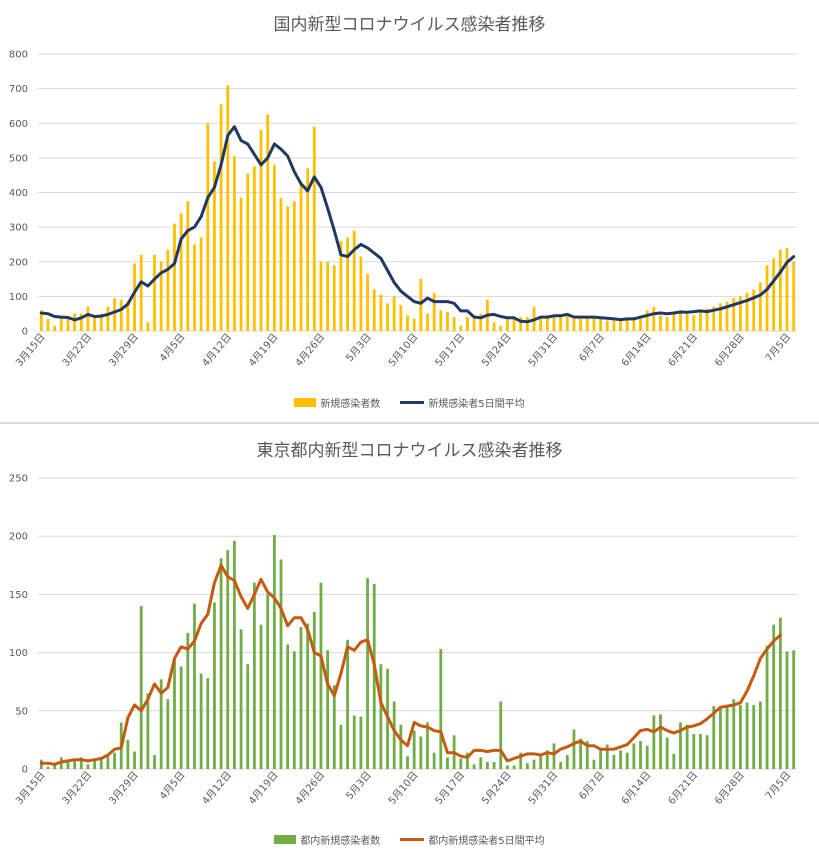 The height and width of the screenshot is (857, 819). Describe the element at coordinates (18, 193) in the screenshot. I see `y-tick-label: 400` at that location.